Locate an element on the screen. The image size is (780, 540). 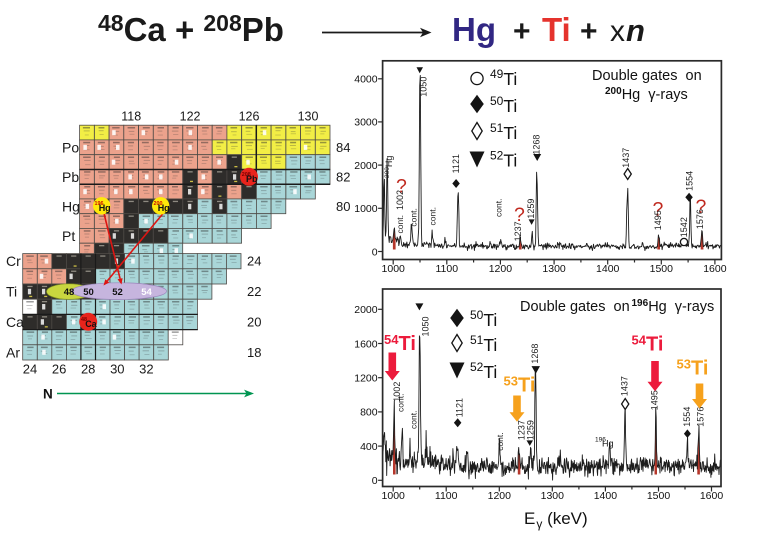
svg-text: 53Ti is located at coordinates (520, 385).